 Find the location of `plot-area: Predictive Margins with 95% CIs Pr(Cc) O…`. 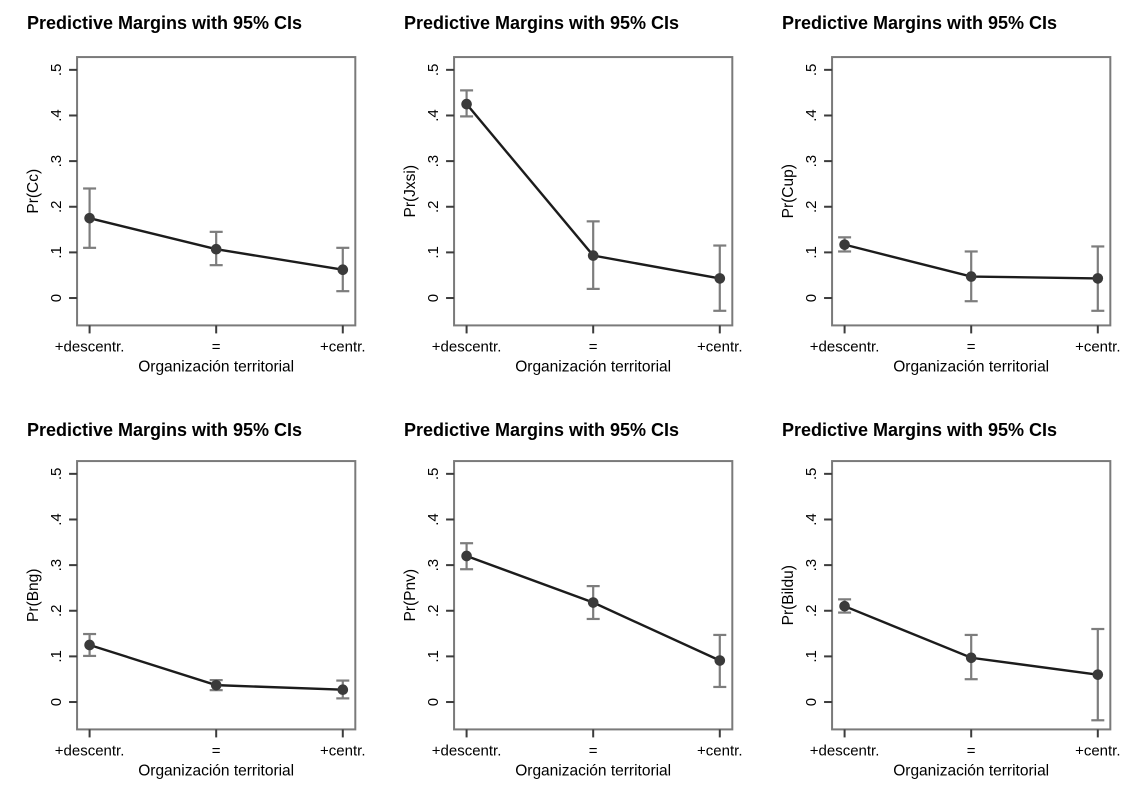

plot-area: Predictive Margins with 95% CIs Pr(Cc) O… is located at coordinates (195, 194).